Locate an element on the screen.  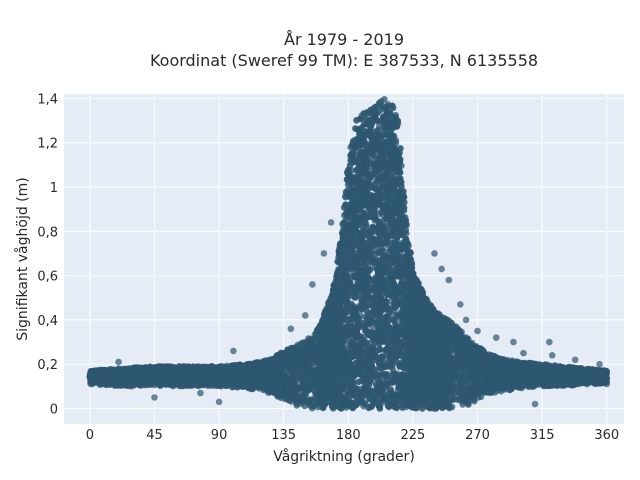
chart-title-line-1: År 1979 - 2019 is located at coordinates (344, 39).